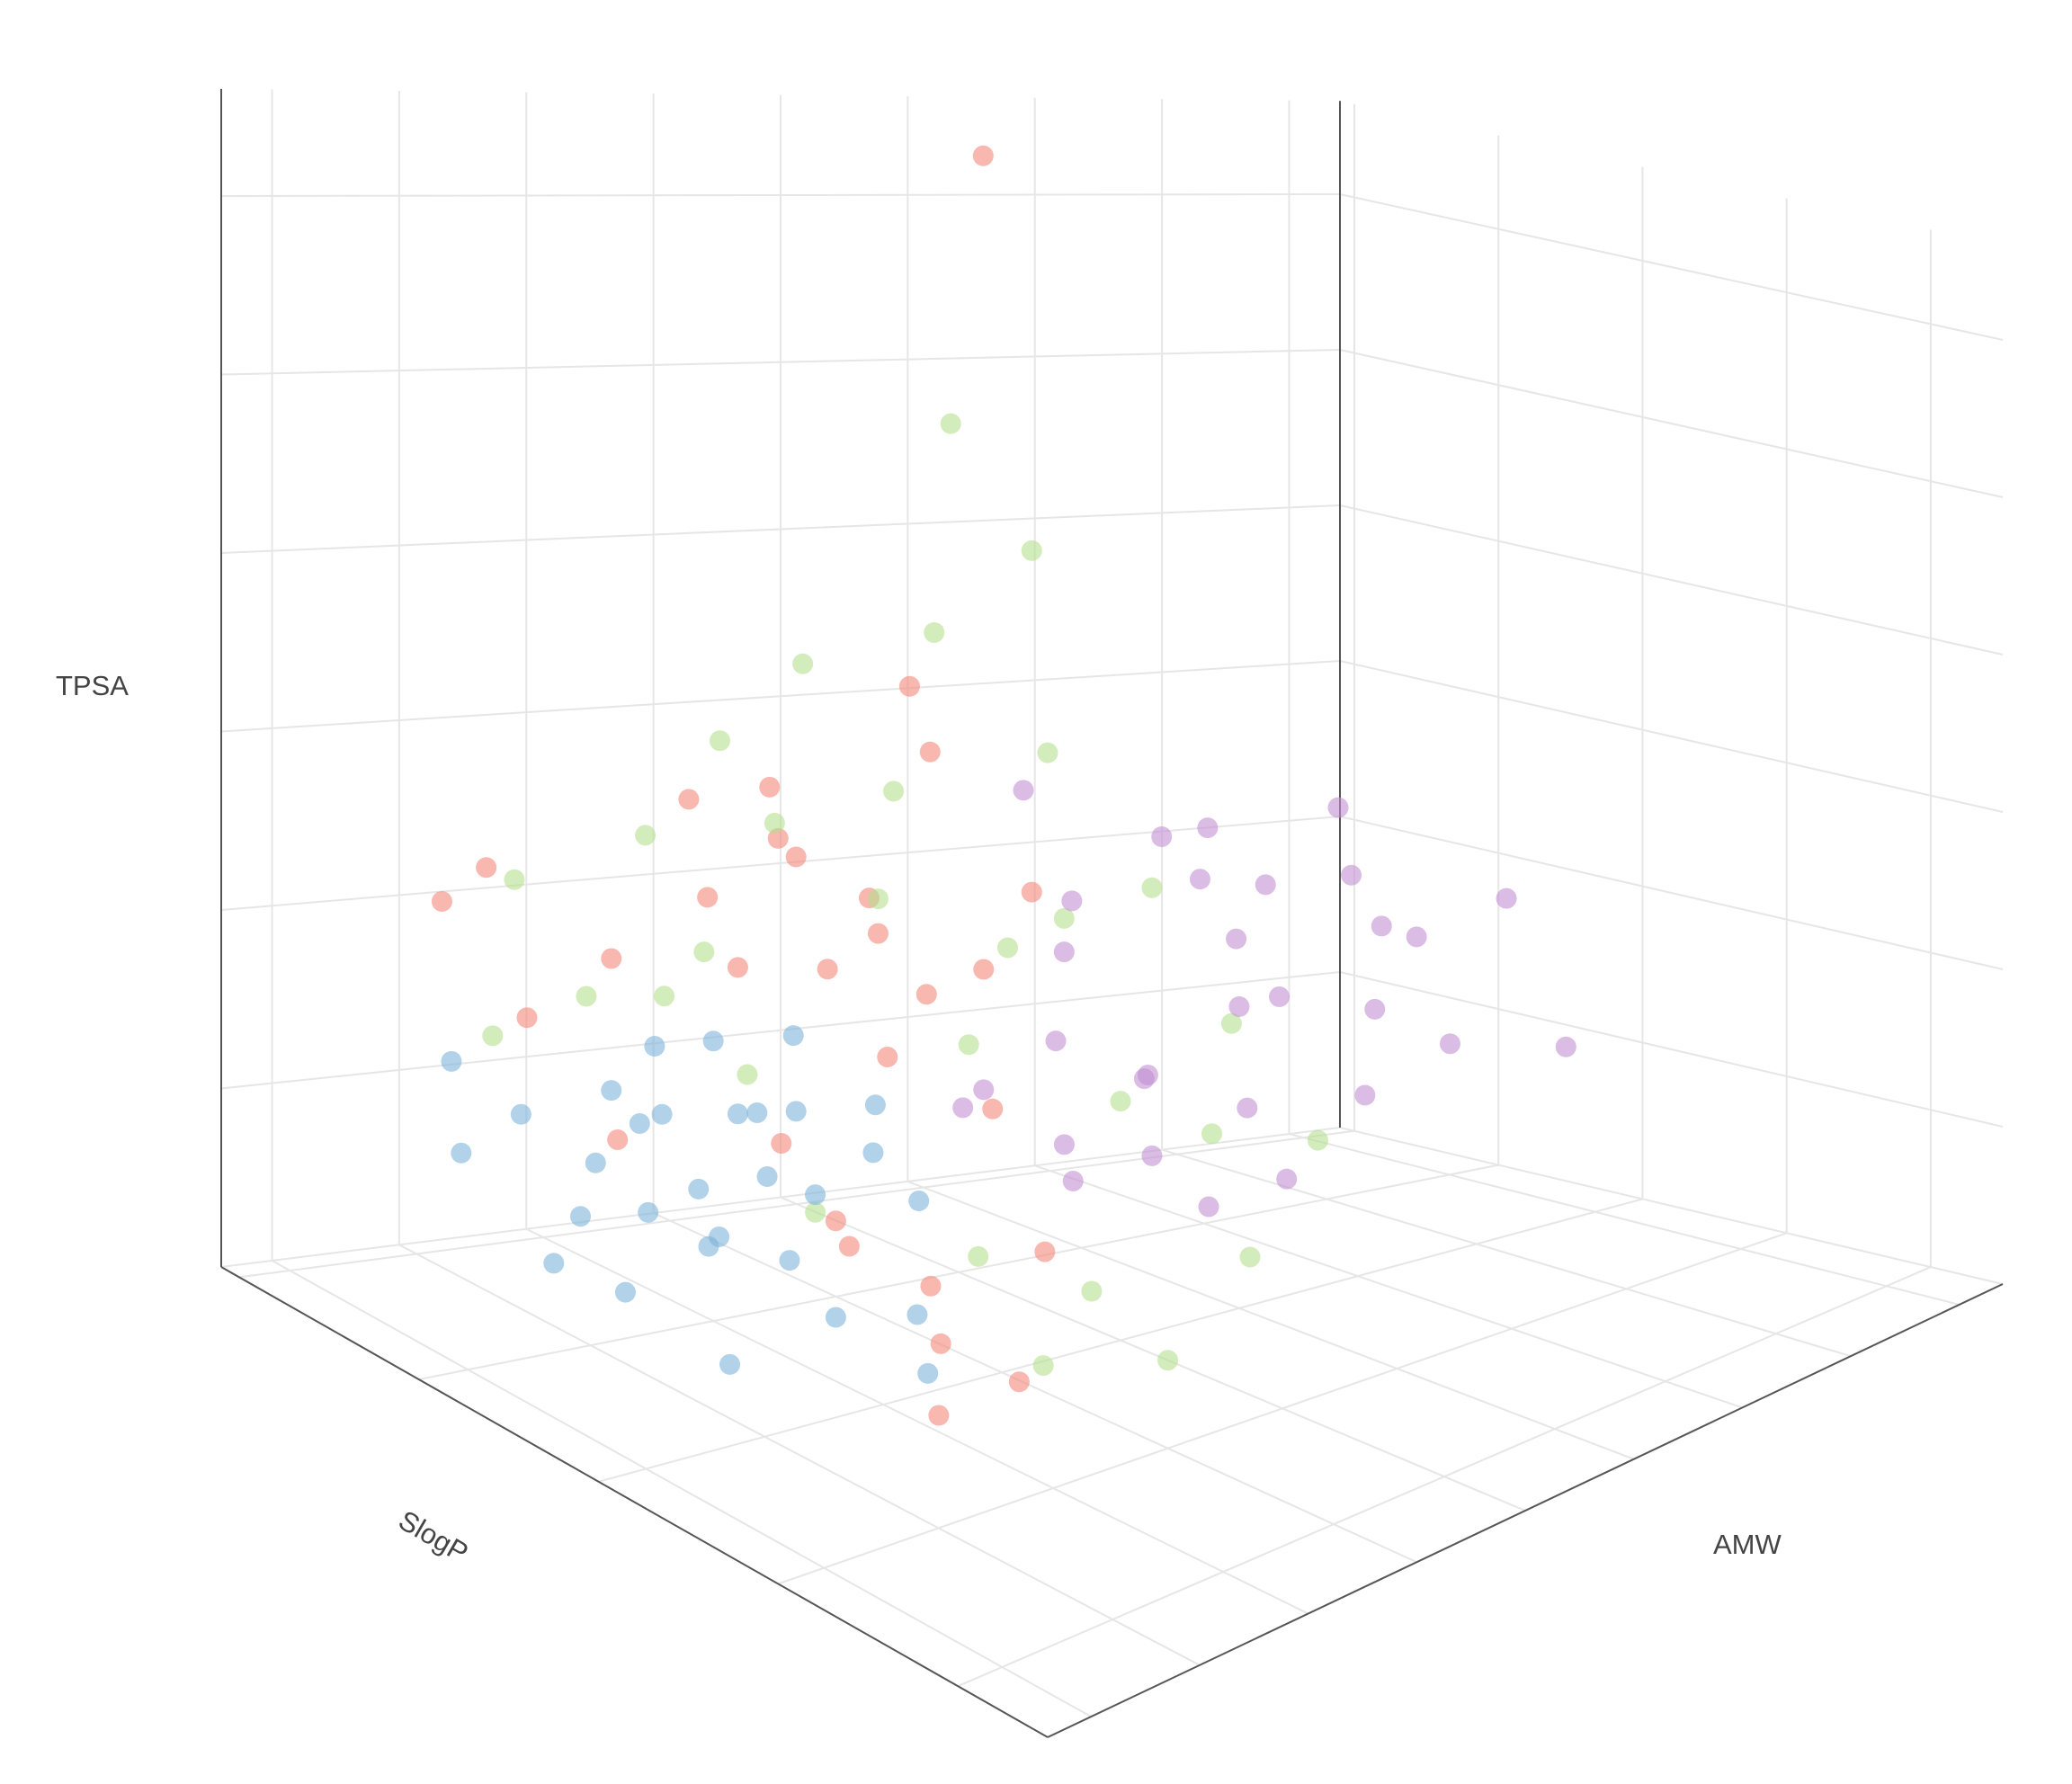 The image size is (2072, 1784). I want to click on z-axis-title: TPSA, so click(92, 685).